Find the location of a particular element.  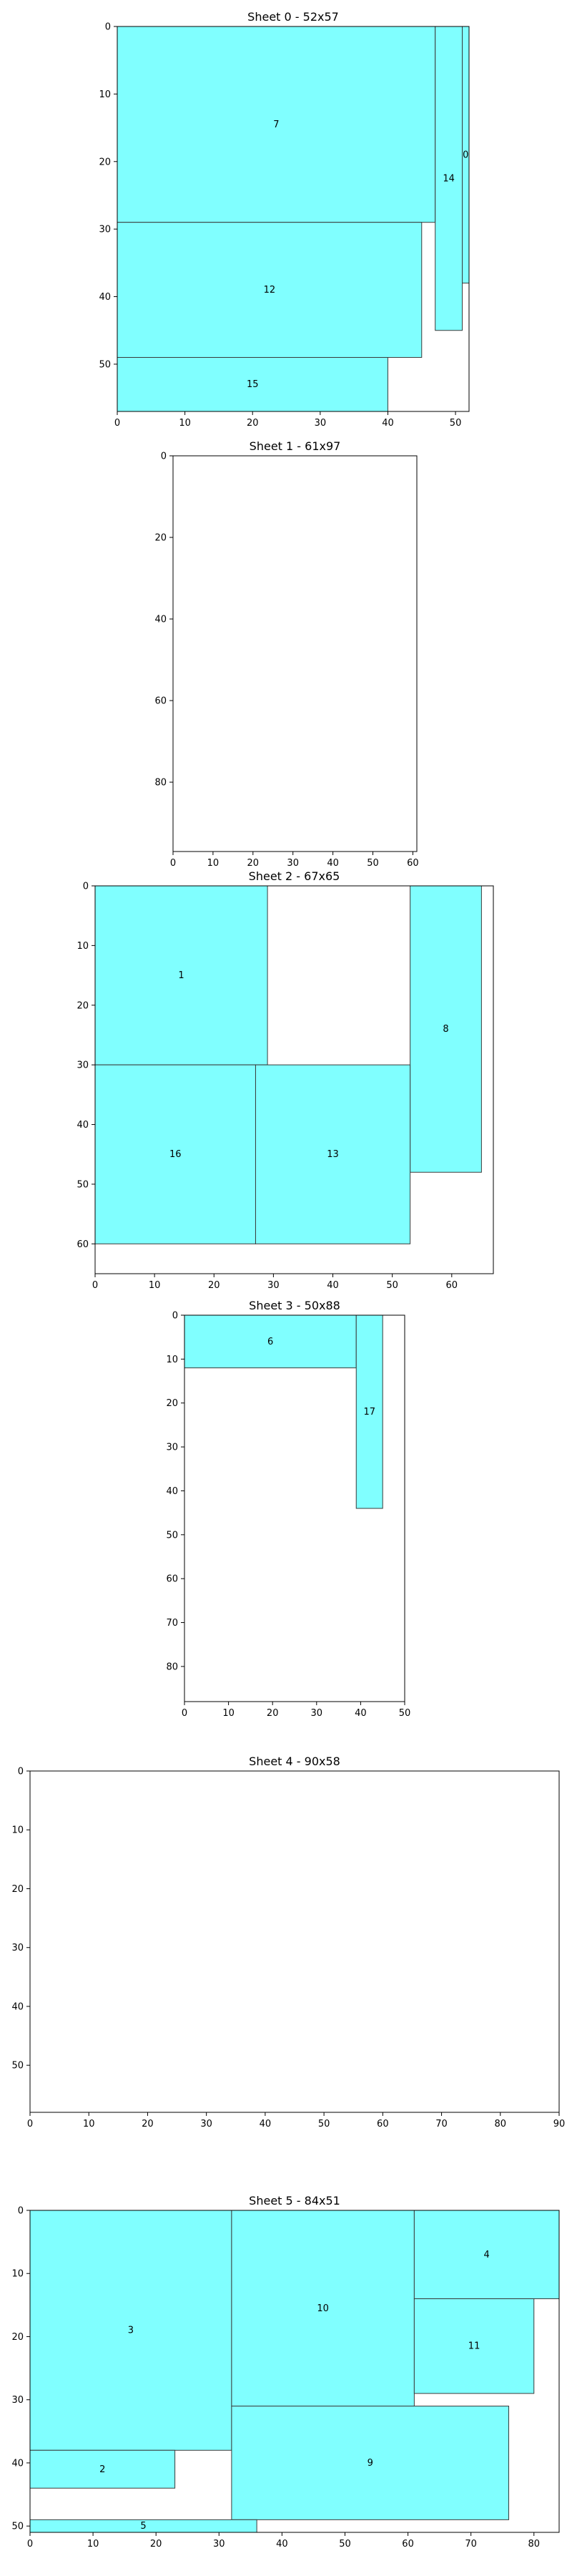

piece-label: 8 is located at coordinates (445, 1029).